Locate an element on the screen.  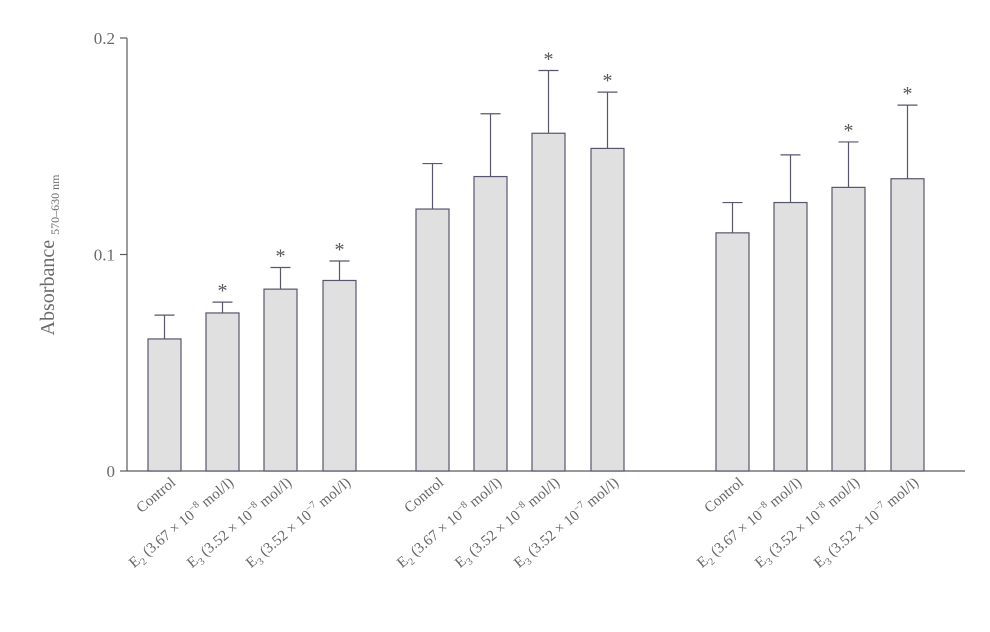
category-label-g3-1: Control is located at coordinates (724, 496).